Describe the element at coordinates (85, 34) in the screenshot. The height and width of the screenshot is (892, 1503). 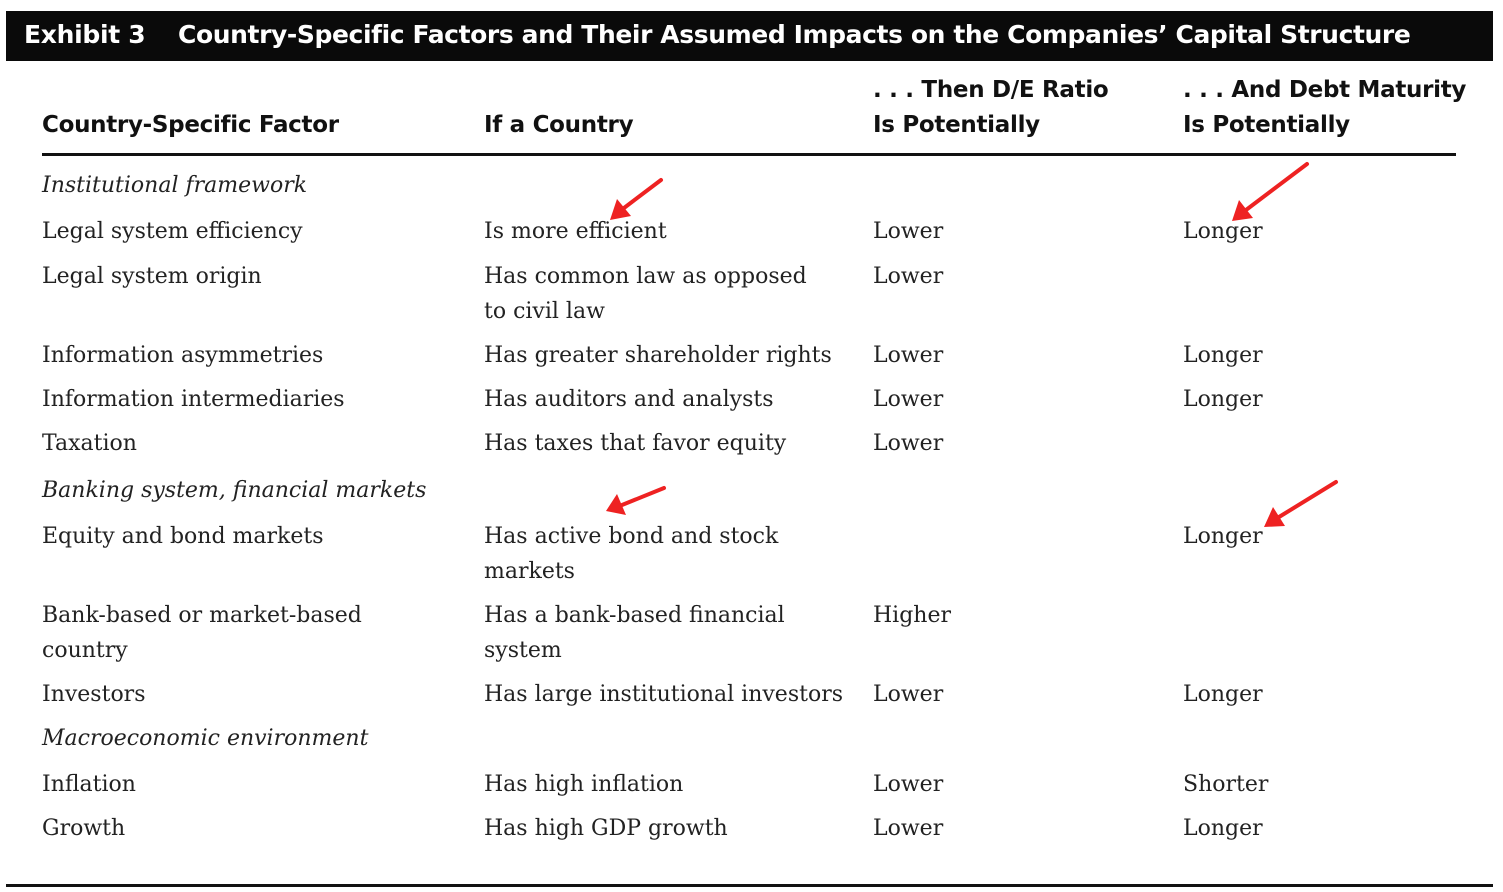
I see `exhibit-label: Exhibit 3` at that location.